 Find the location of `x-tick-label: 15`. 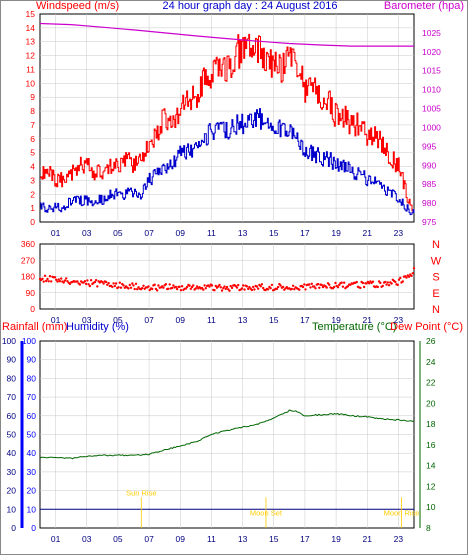

x-tick-label: 15 is located at coordinates (274, 320).